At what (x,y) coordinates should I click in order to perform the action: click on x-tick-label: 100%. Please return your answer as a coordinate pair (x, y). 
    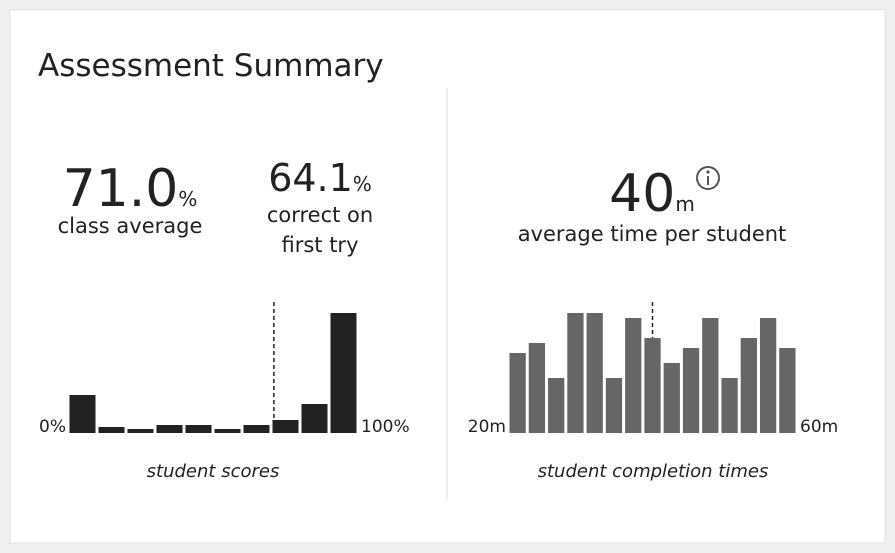
    Looking at the image, I should click on (385, 427).